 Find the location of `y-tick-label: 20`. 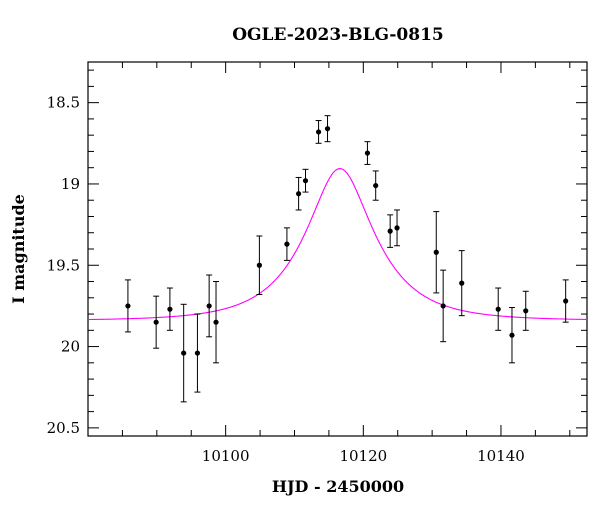

y-tick-label: 20 is located at coordinates (70, 347).